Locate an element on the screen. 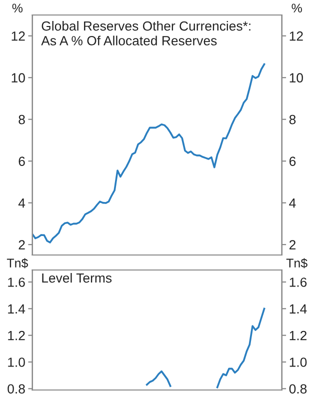 The width and height of the screenshot is (324, 400). y2-tick-label: 1.2 is located at coordinates (298, 335).